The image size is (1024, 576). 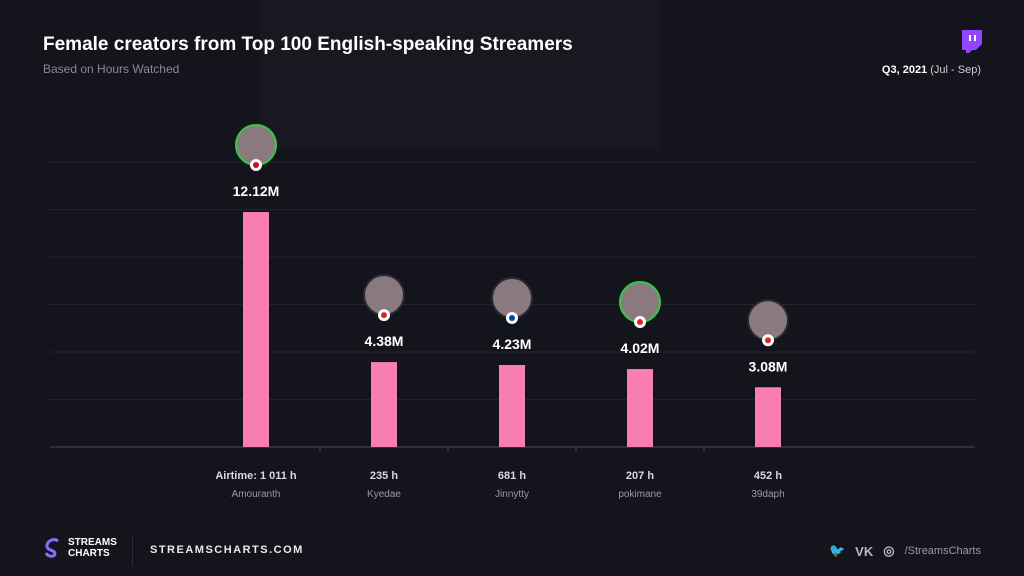 I want to click on category-label: 39daph, so click(x=767, y=494).